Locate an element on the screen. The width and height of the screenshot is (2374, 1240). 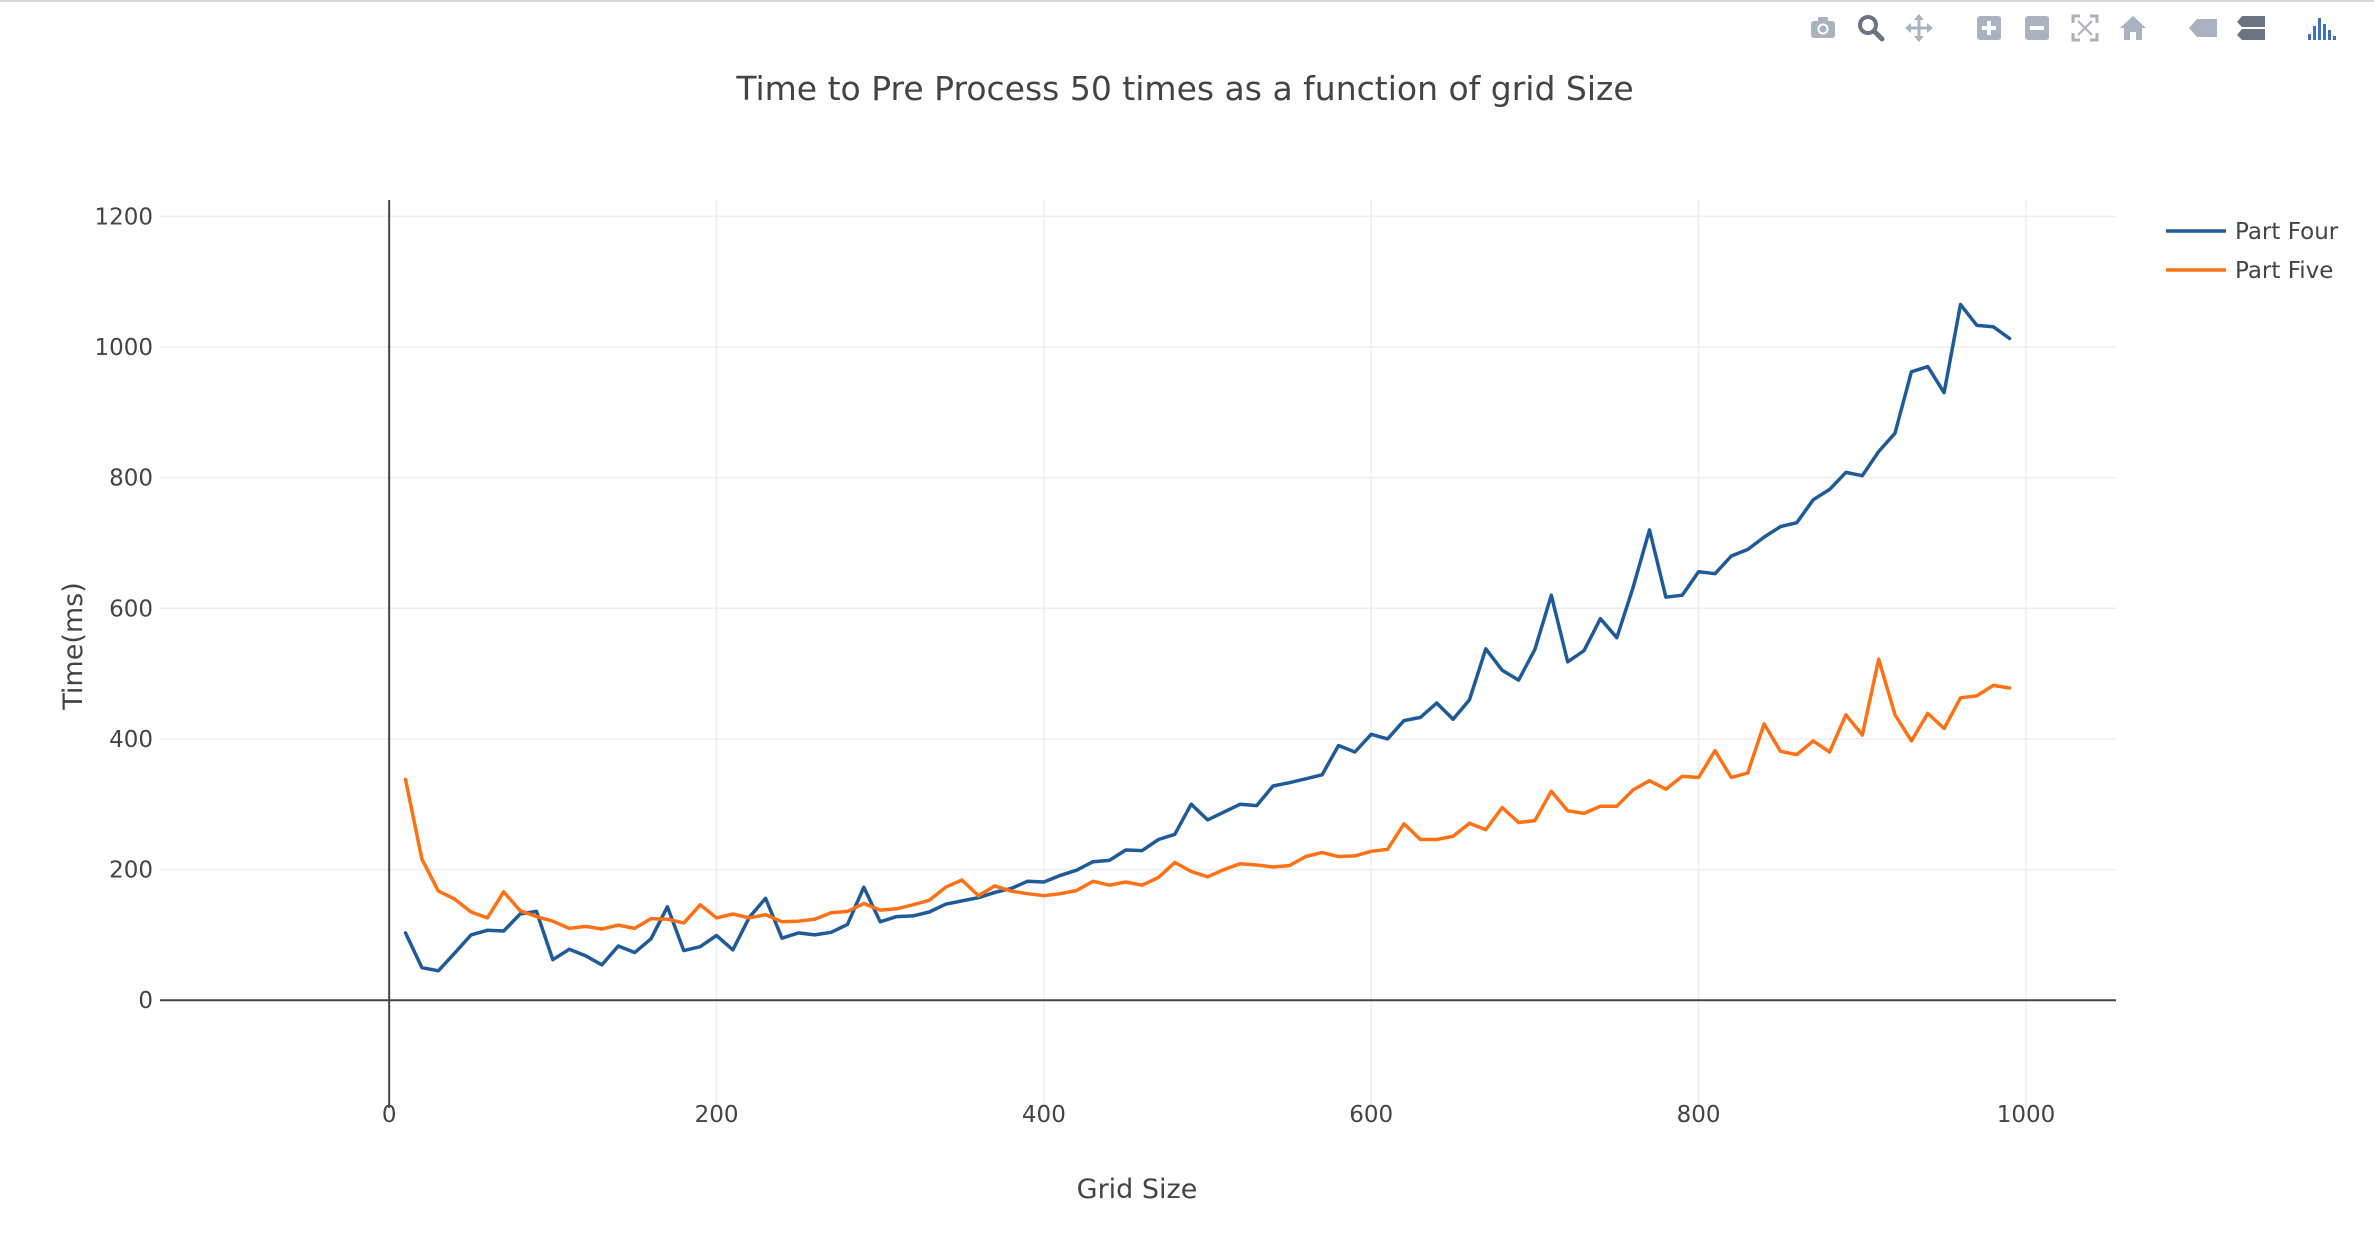
y-tick-label: 400 is located at coordinates (131, 740).